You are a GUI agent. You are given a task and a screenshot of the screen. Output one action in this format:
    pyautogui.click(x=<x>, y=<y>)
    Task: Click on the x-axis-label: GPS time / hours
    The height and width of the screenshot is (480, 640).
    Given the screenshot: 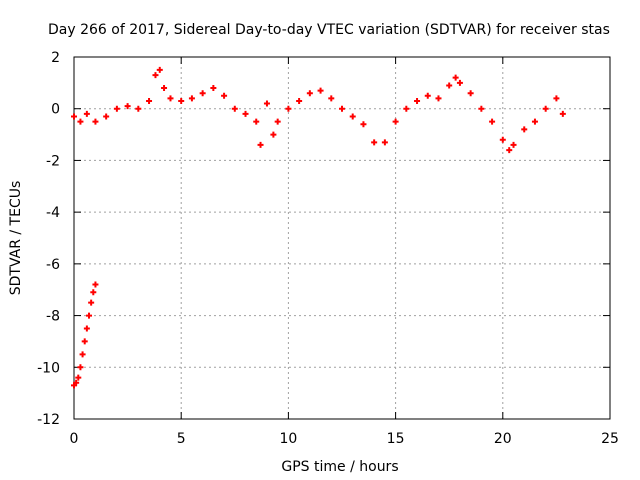 What is the action you would take?
    pyautogui.click(x=339, y=467)
    